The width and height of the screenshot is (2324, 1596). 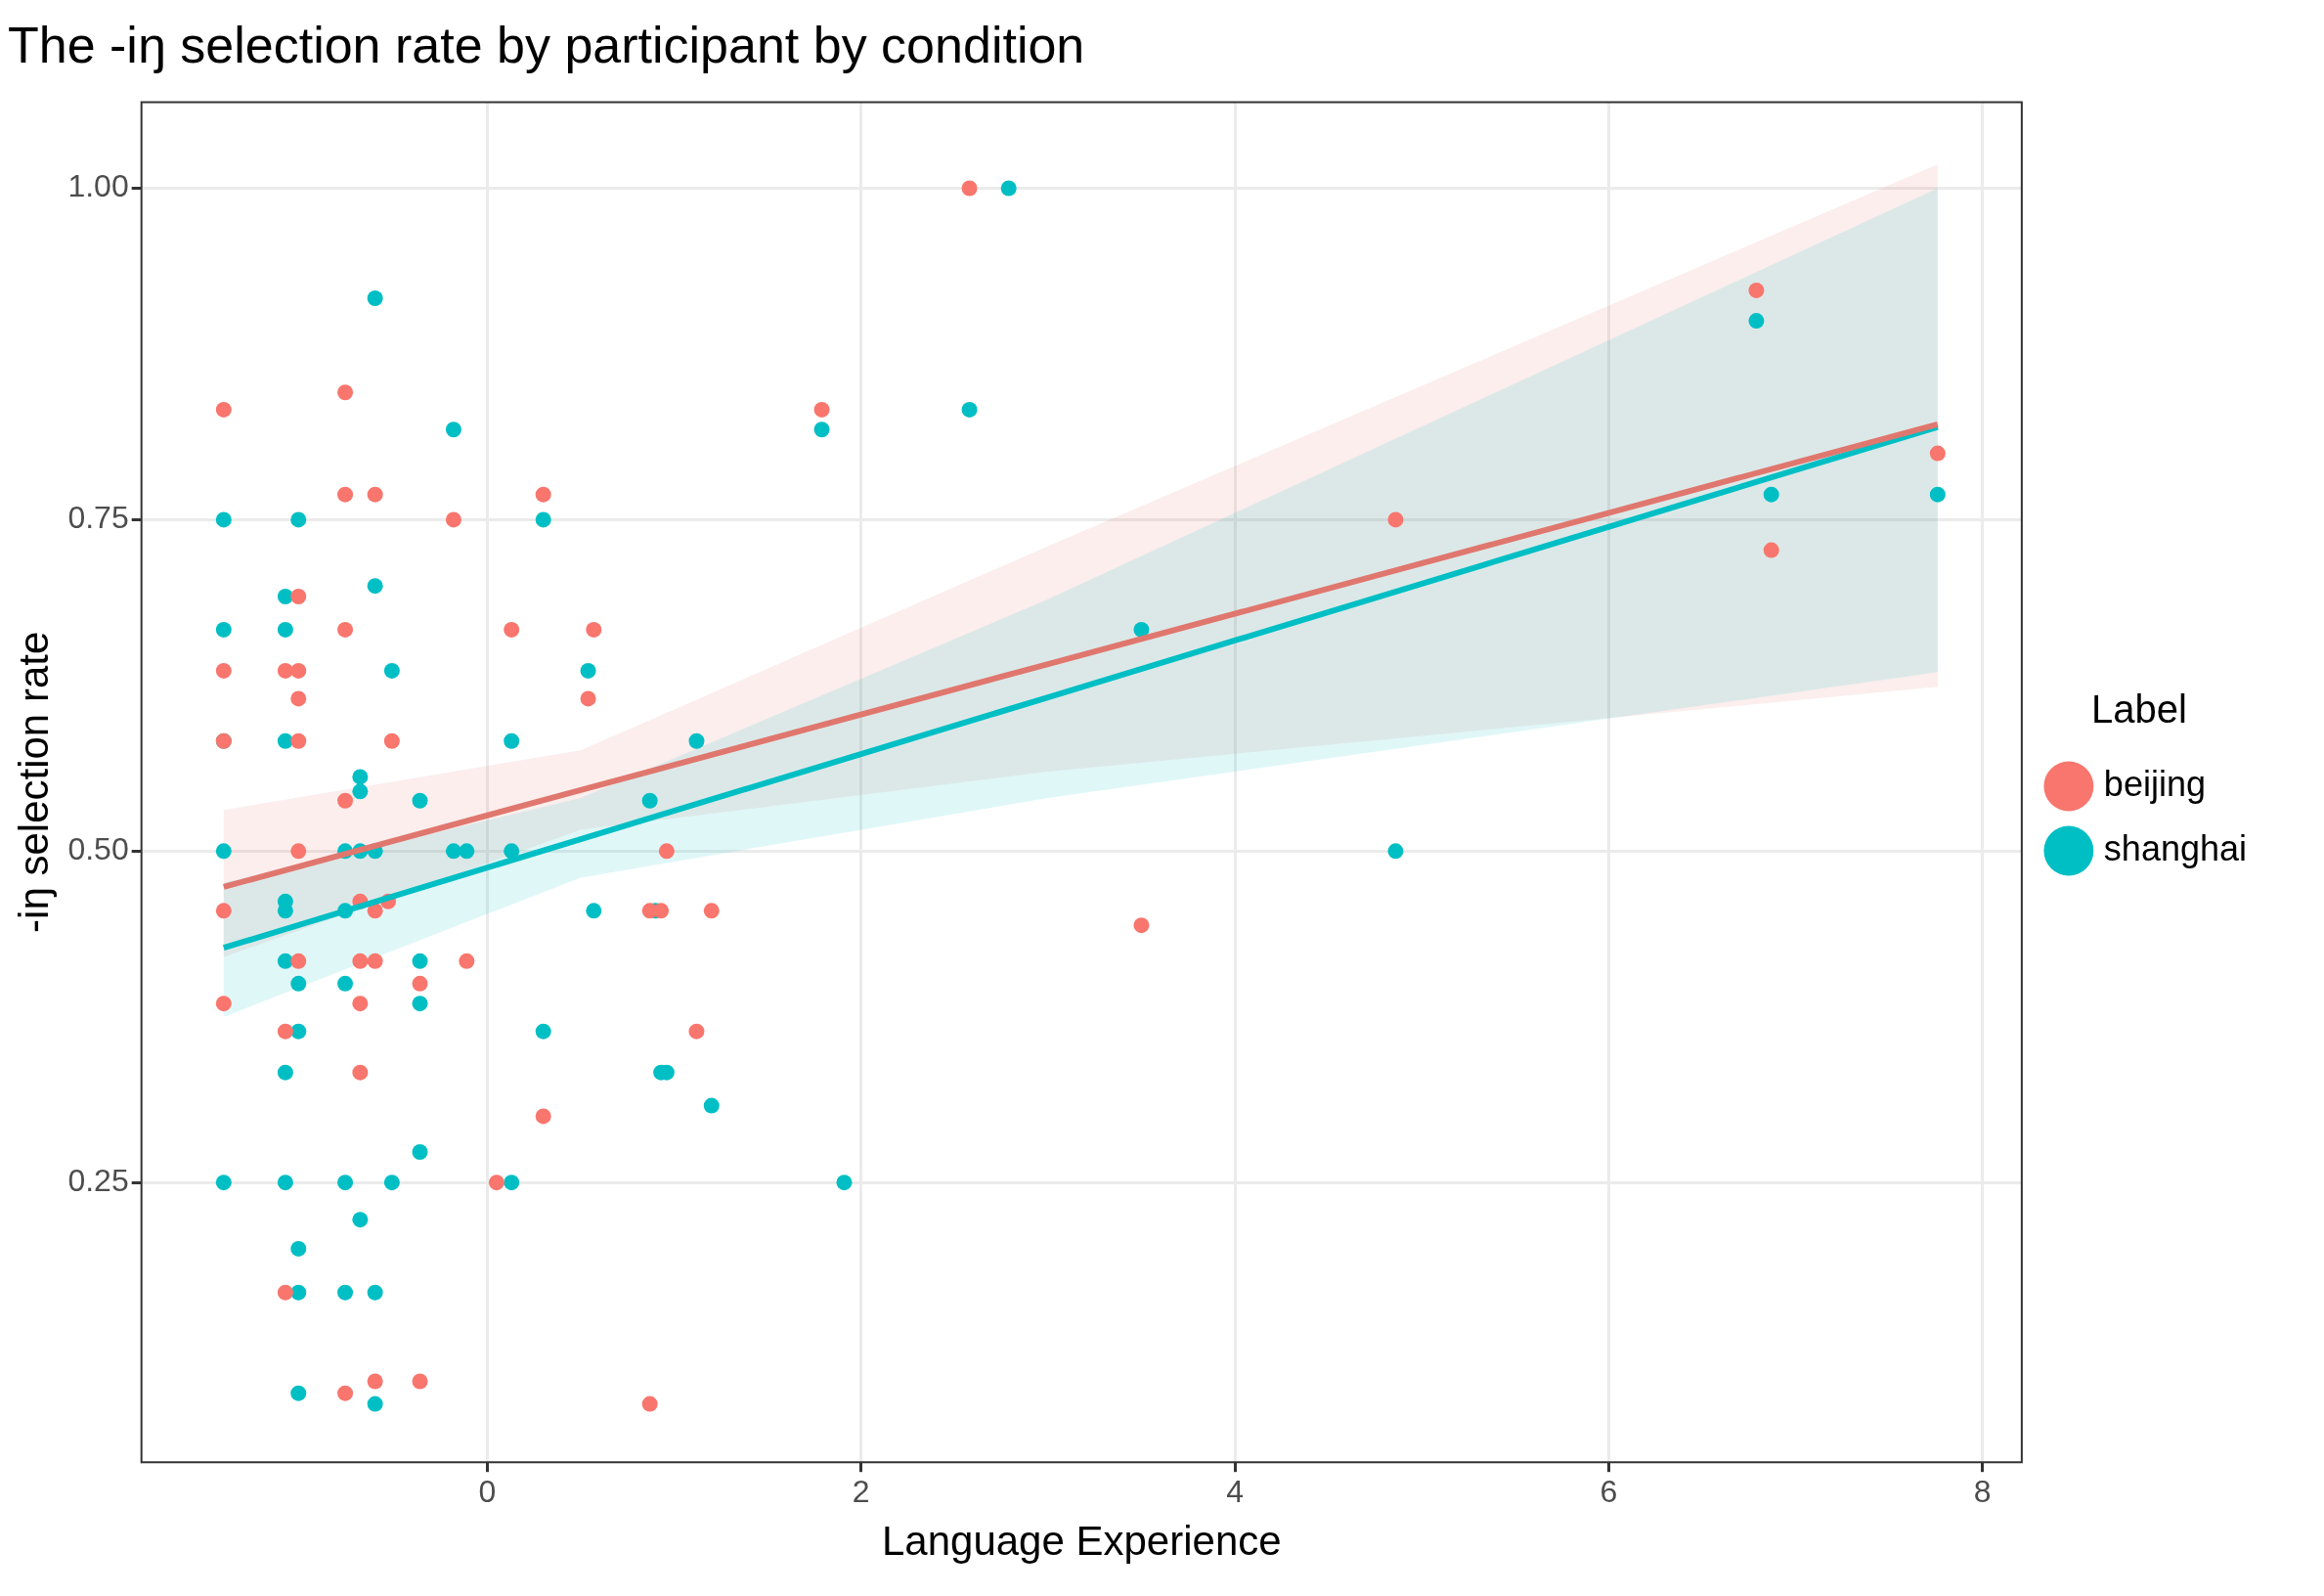 What do you see at coordinates (1609, 1492) in the screenshot?
I see `x-tick-label: 6` at bounding box center [1609, 1492].